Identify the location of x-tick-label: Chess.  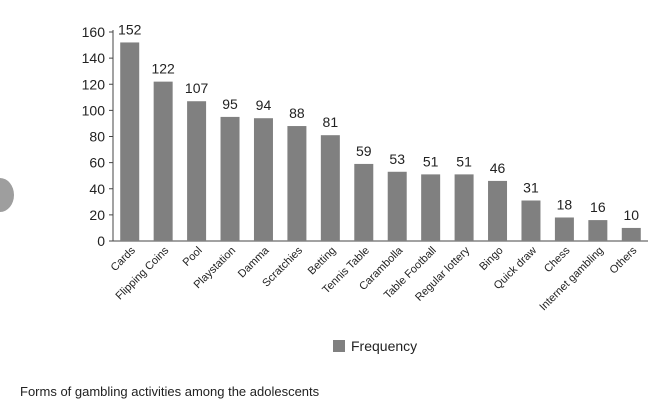
(557, 259).